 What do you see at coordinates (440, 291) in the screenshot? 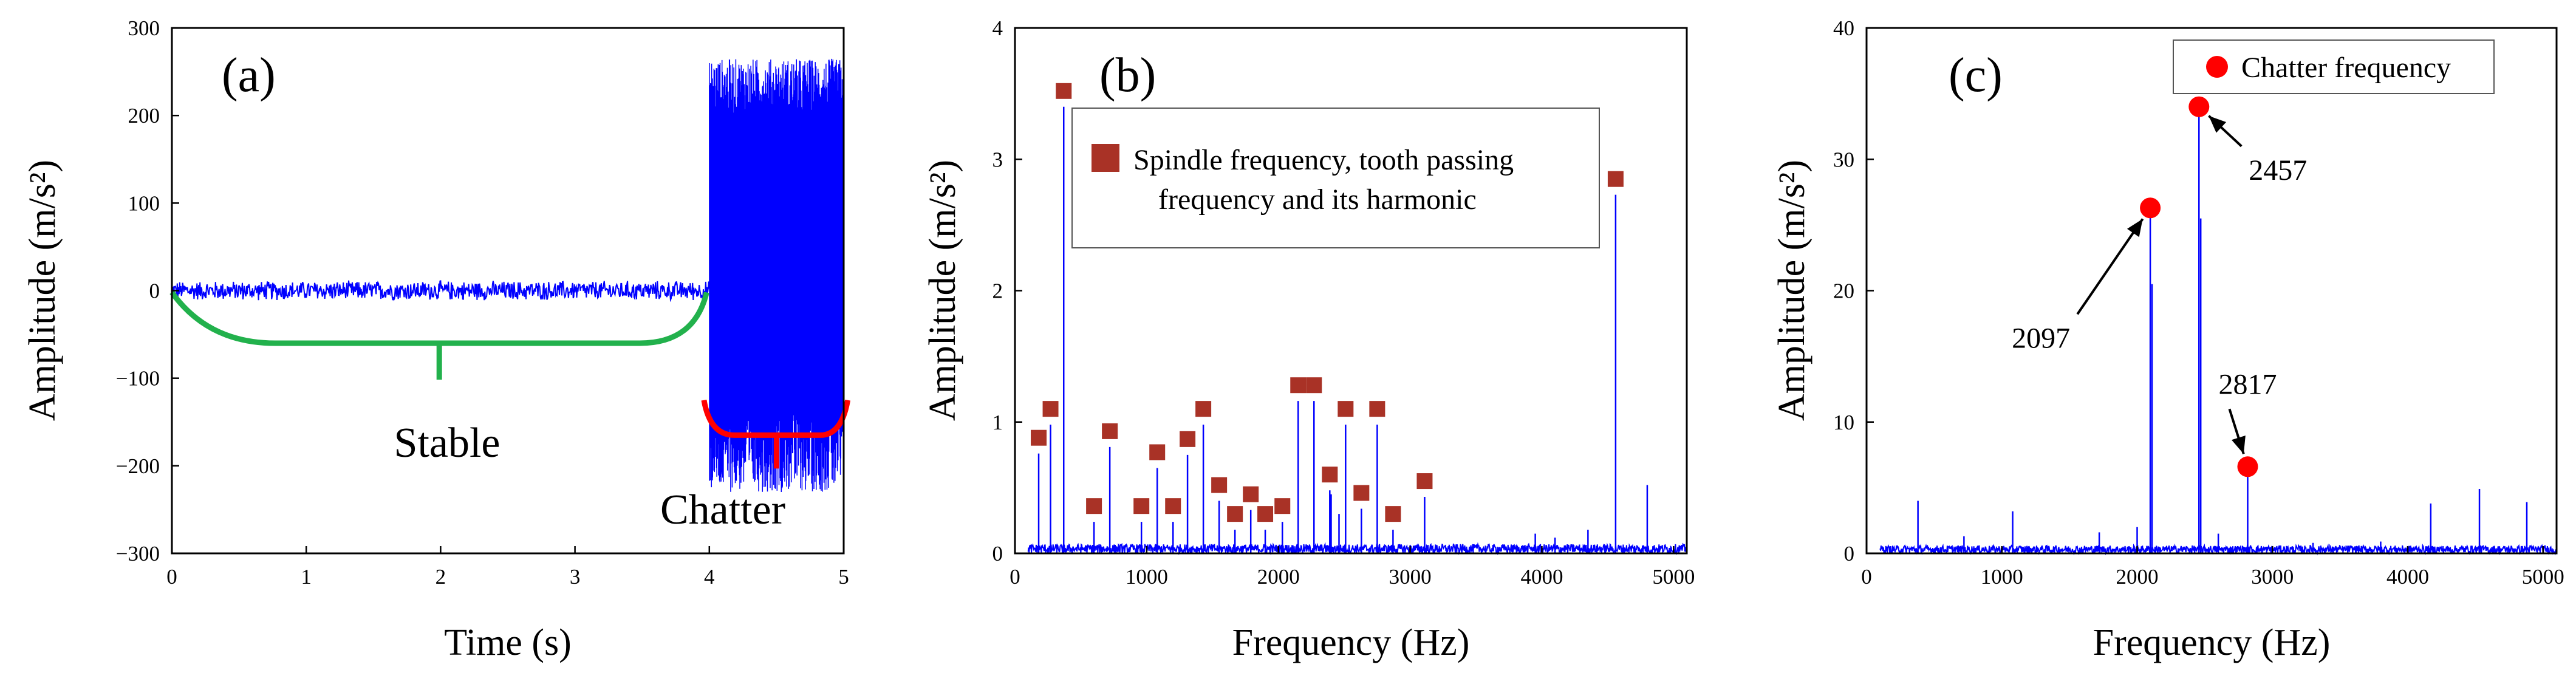
I see `stable-signal-line` at bounding box center [440, 291].